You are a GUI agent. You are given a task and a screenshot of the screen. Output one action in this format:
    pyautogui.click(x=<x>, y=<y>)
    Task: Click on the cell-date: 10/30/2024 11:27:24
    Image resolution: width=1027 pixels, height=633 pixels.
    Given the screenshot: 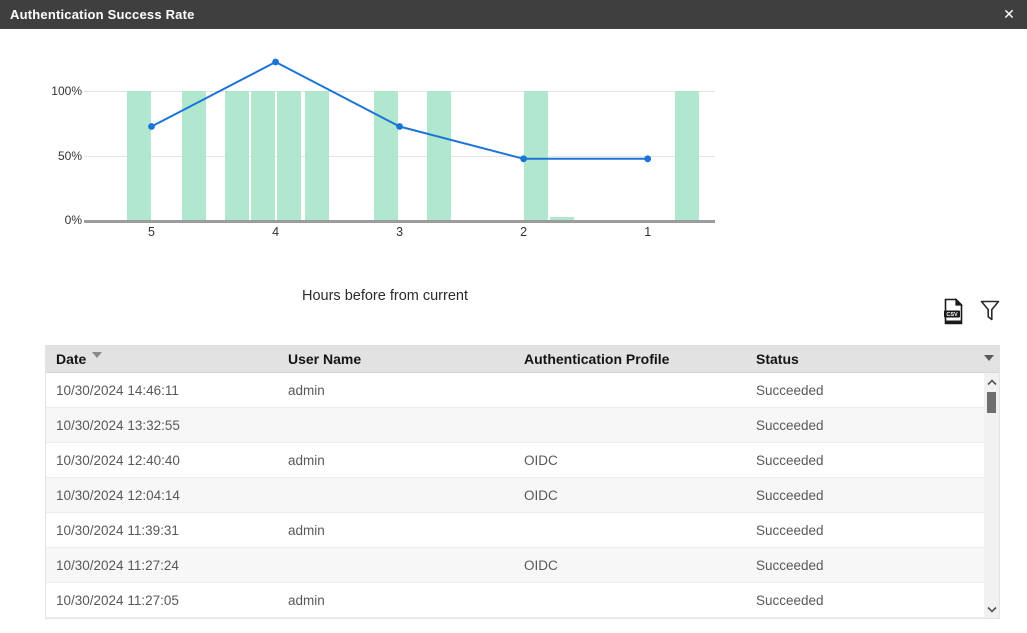 What is the action you would take?
    pyautogui.click(x=117, y=565)
    